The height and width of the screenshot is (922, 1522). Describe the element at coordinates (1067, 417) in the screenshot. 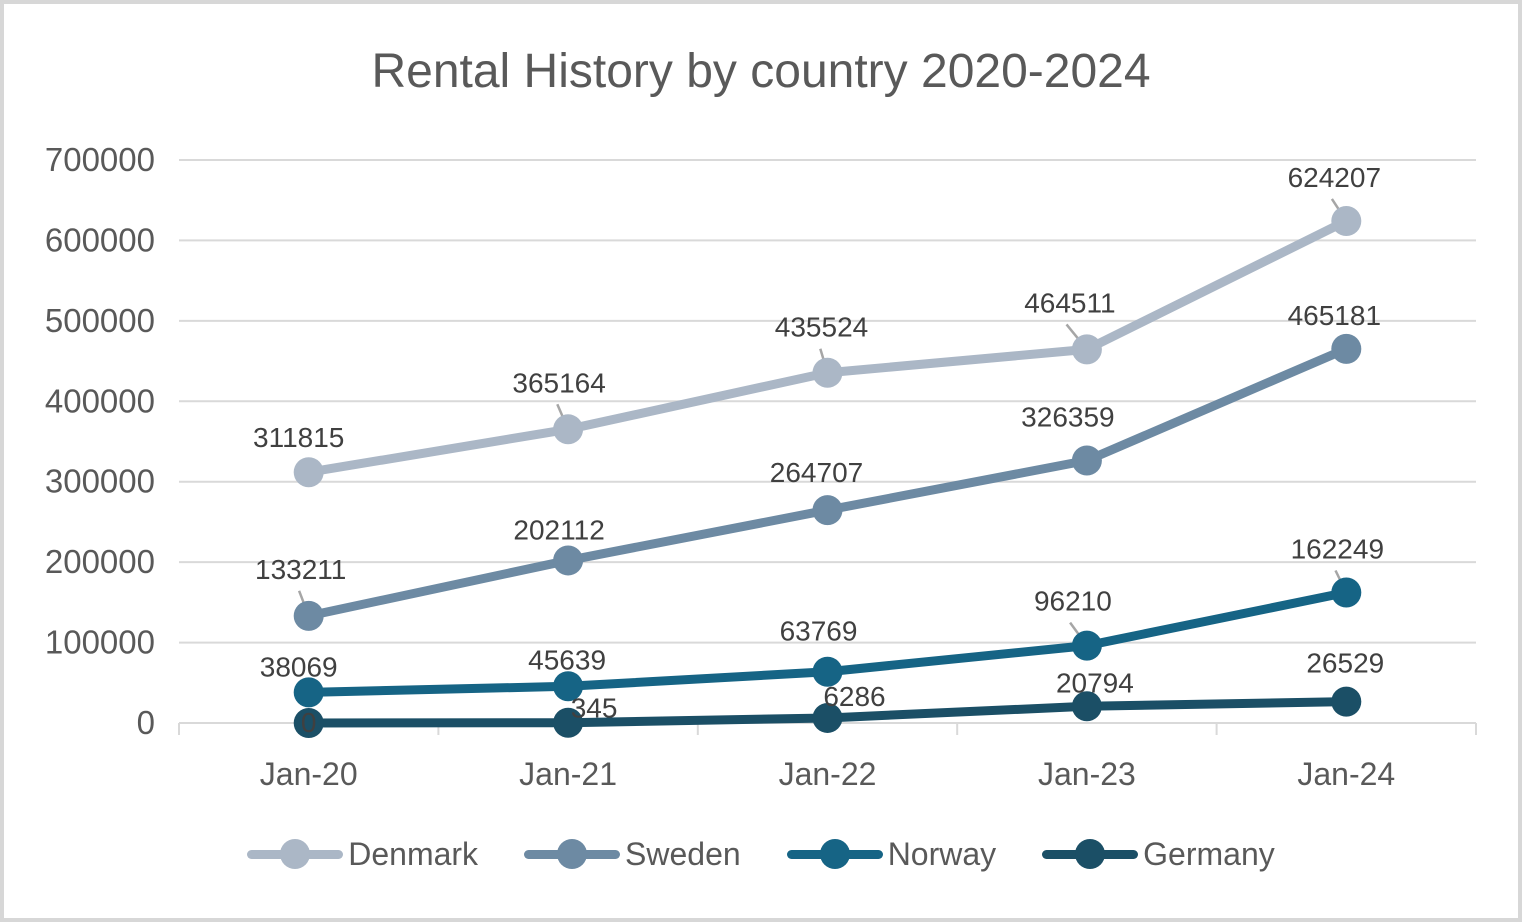

I see `data-label-sweden-jan-23: 326359` at that location.